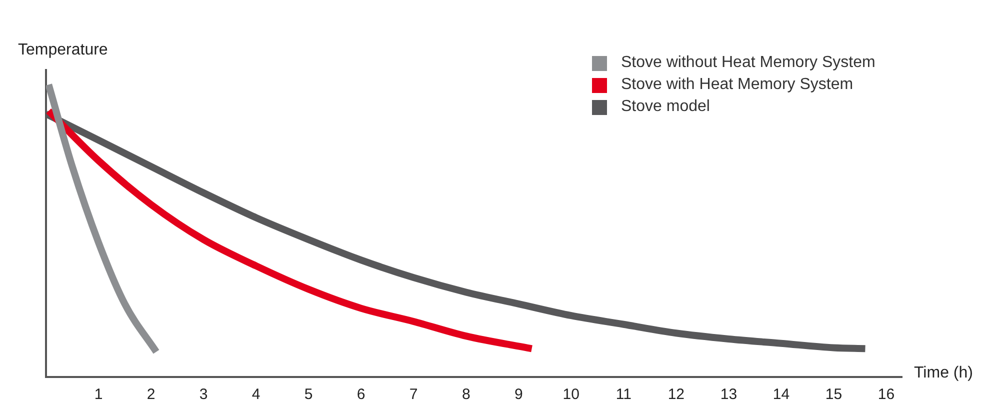 The width and height of the screenshot is (1000, 415). Describe the element at coordinates (833, 395) in the screenshot. I see `x-tick-label: 15` at that location.